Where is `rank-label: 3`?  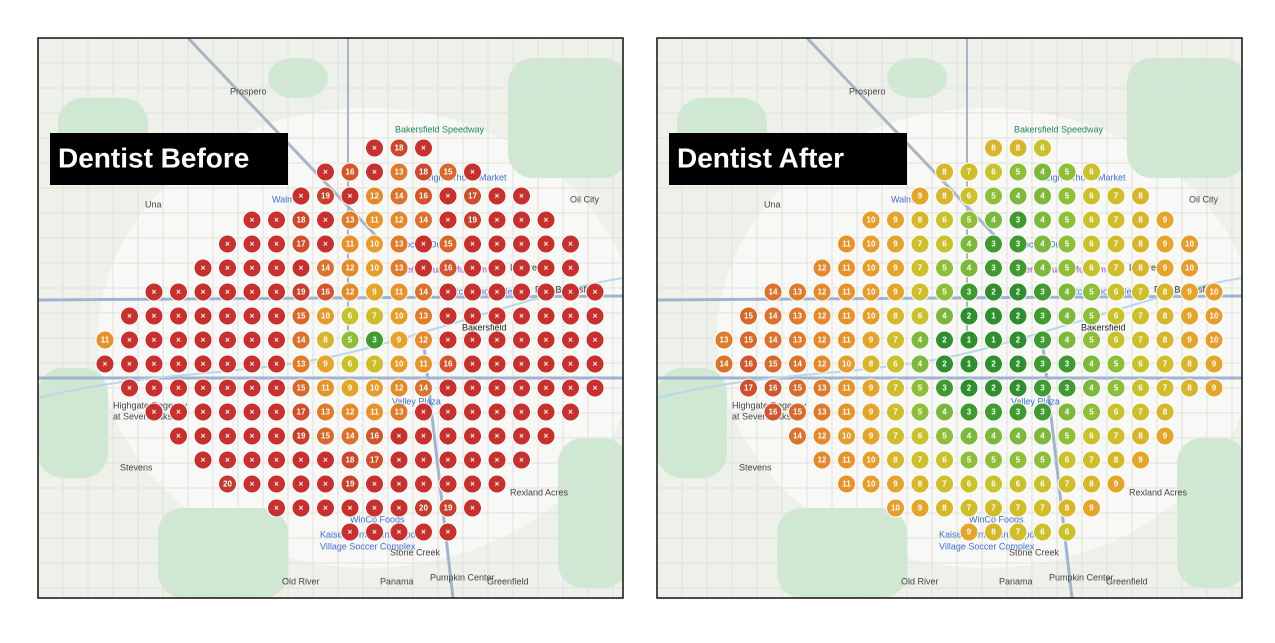 rank-label: 3 is located at coordinates (1018, 412).